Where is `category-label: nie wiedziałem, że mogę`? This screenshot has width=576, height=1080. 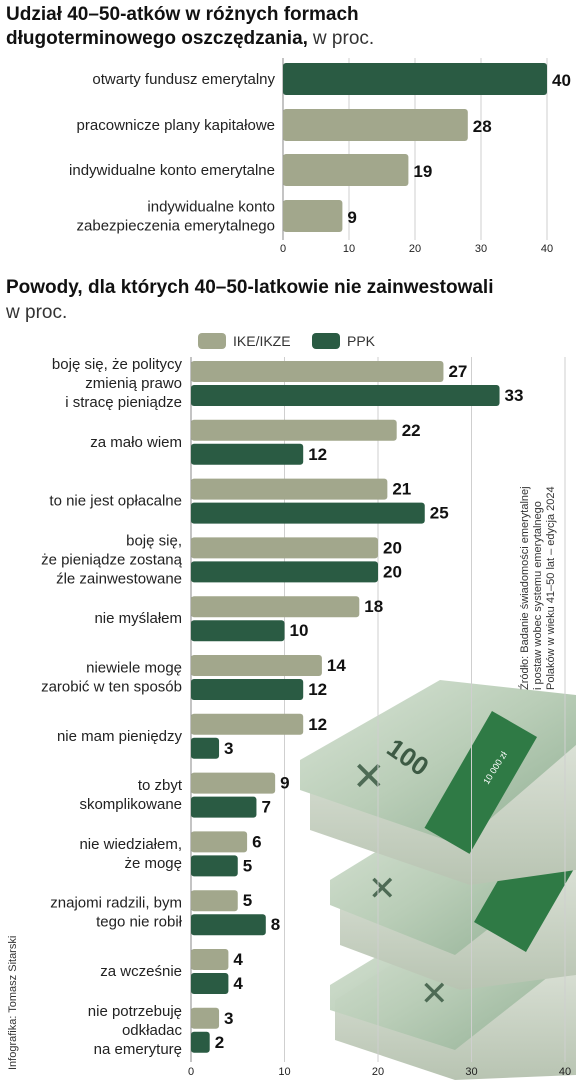 category-label: nie wiedziałem, że mogę is located at coordinates (130, 854).